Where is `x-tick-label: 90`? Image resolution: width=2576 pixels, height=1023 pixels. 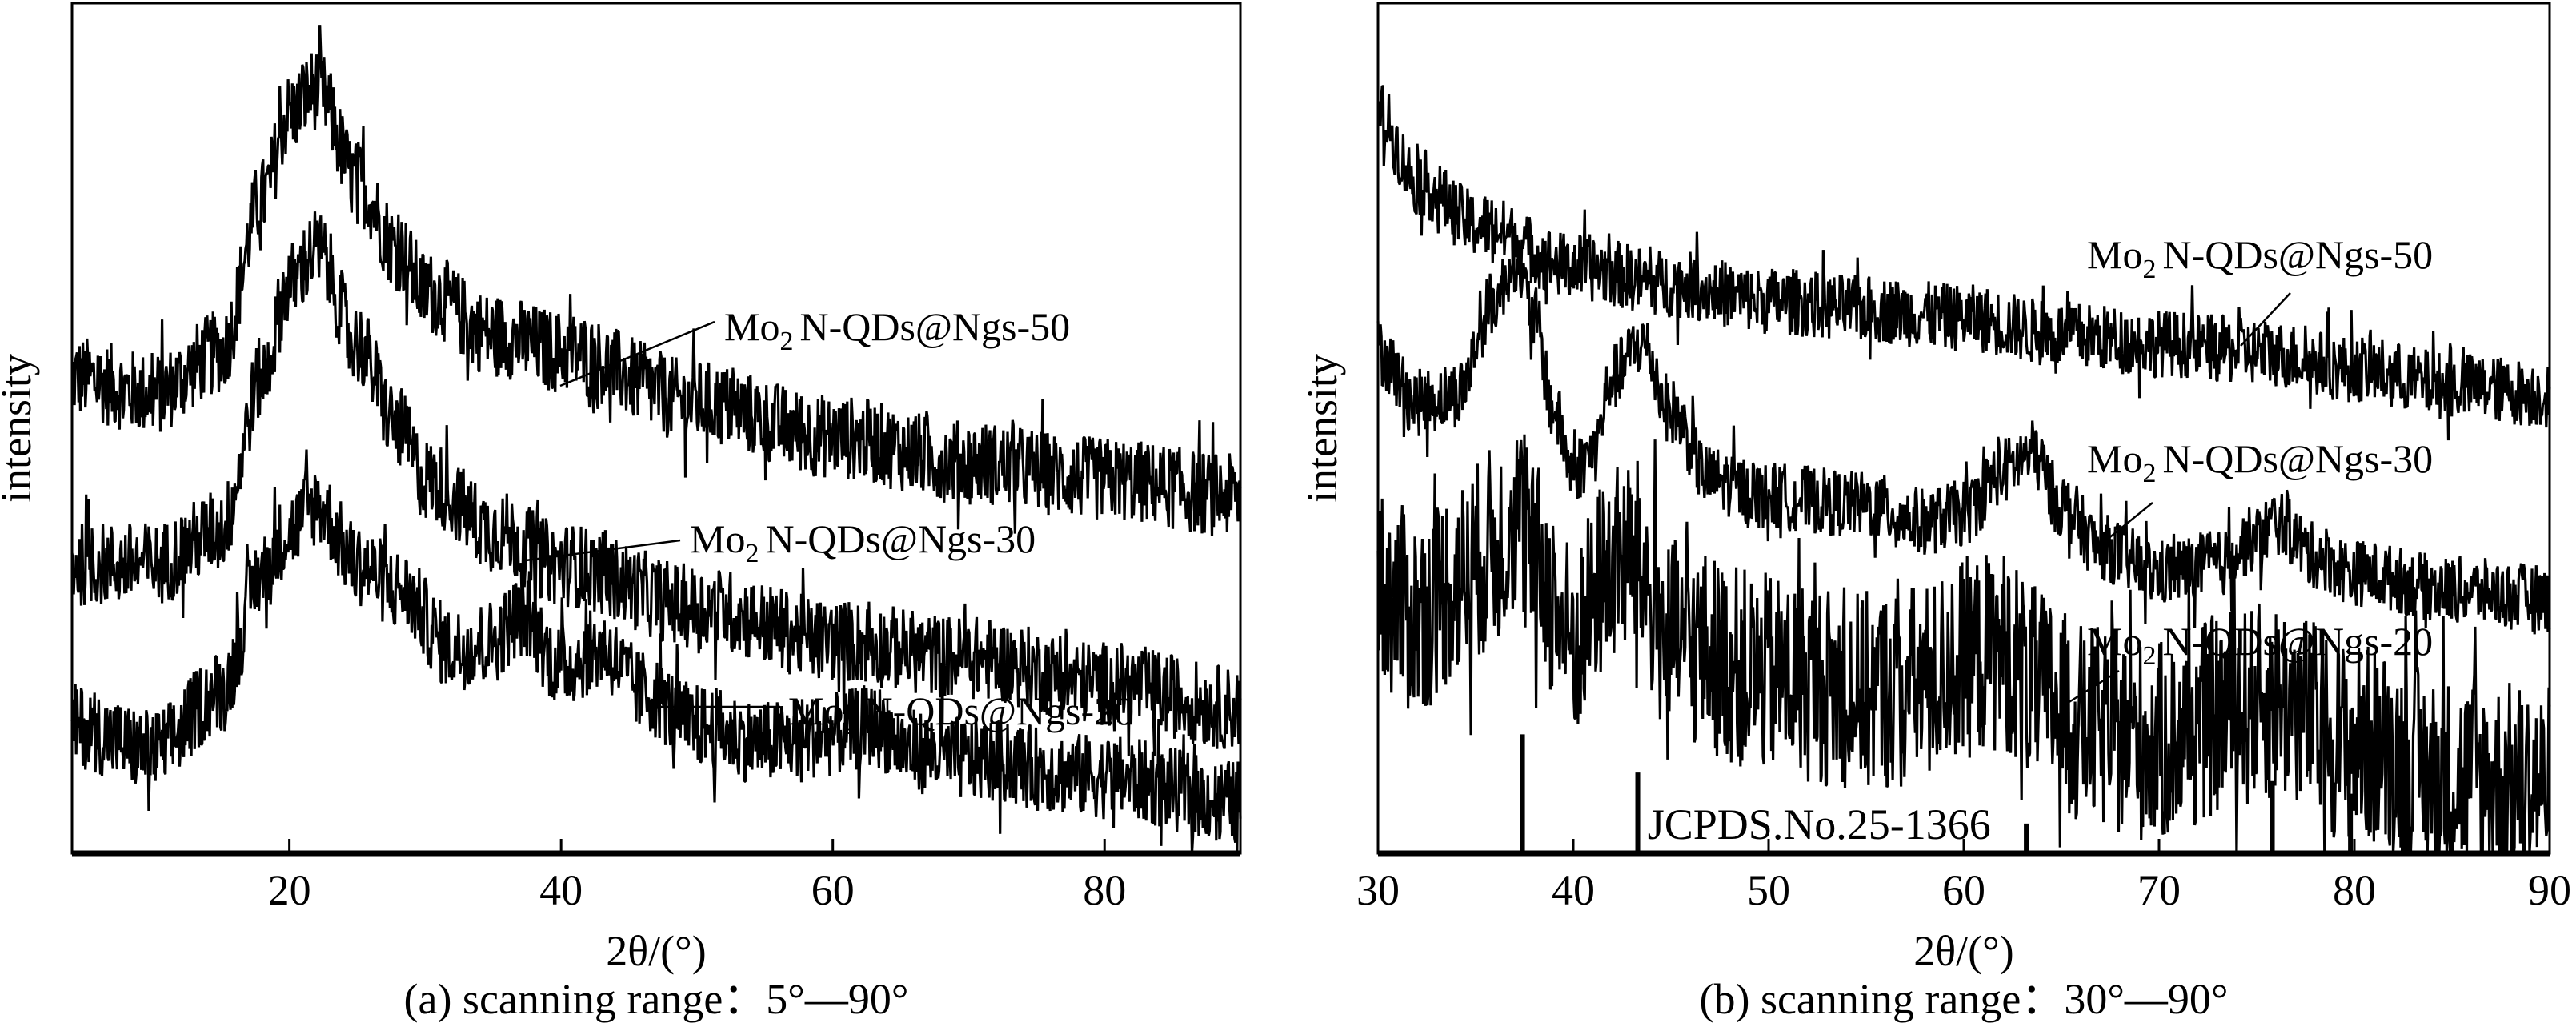 x-tick-label: 90 is located at coordinates (2549, 890).